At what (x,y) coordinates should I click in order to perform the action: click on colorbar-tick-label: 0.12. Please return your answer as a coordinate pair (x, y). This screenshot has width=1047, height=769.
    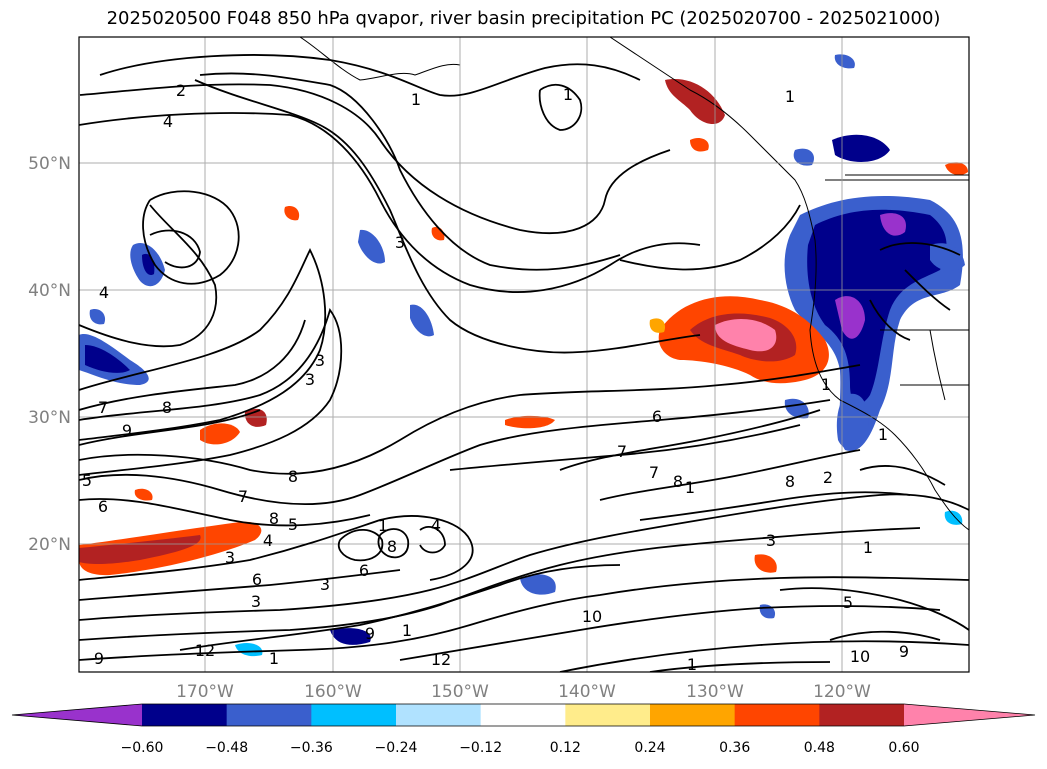
    Looking at the image, I should click on (565, 748).